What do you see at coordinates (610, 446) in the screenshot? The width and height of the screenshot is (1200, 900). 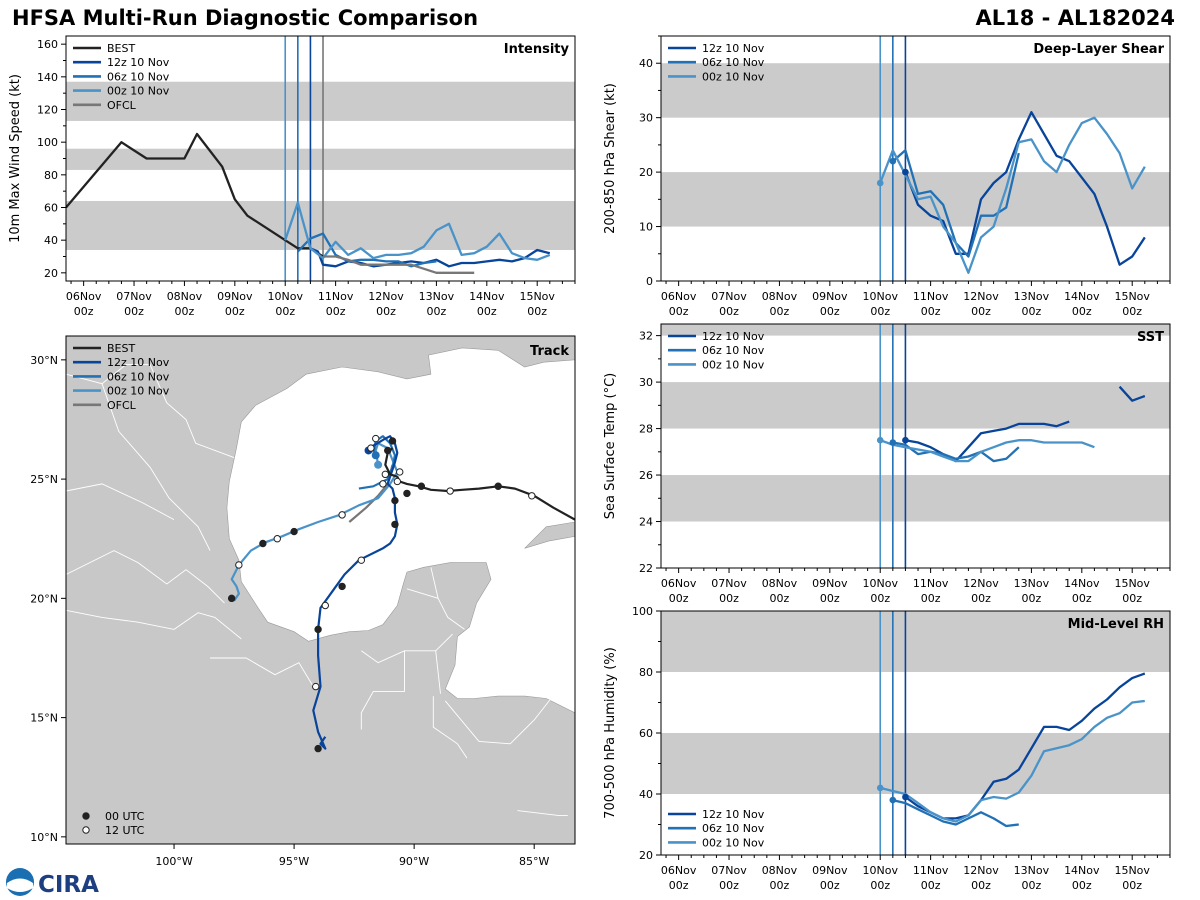 I see `y-axis-label: Sea Surface Temp (°C)` at bounding box center [610, 446].